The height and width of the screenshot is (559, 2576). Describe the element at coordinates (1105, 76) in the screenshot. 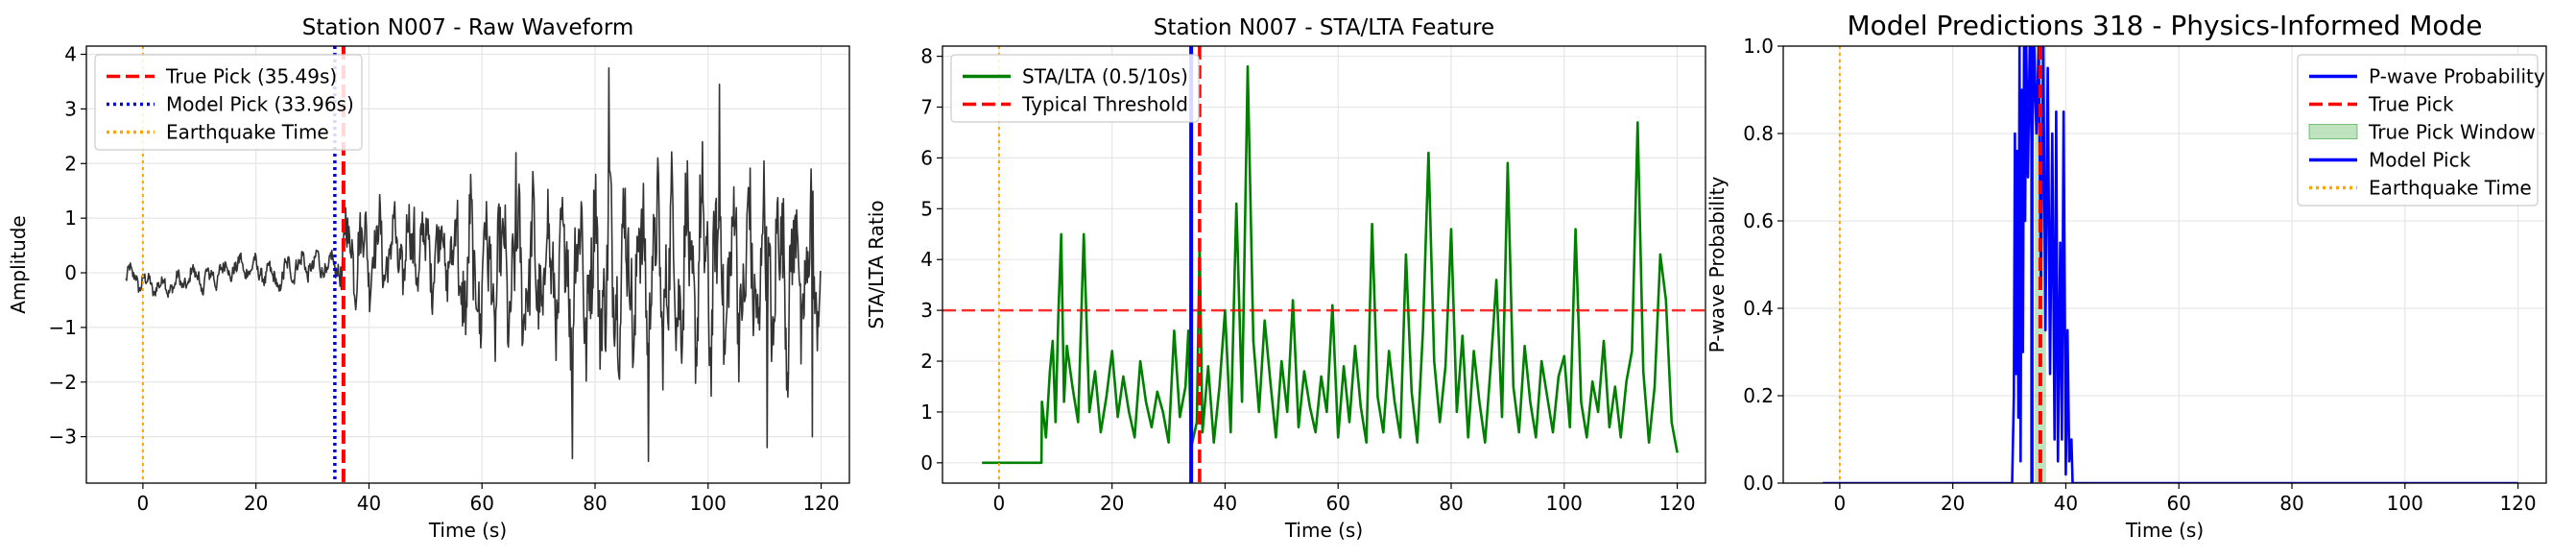

I see `legend-label: STA/LTA (0.5/10s)` at that location.